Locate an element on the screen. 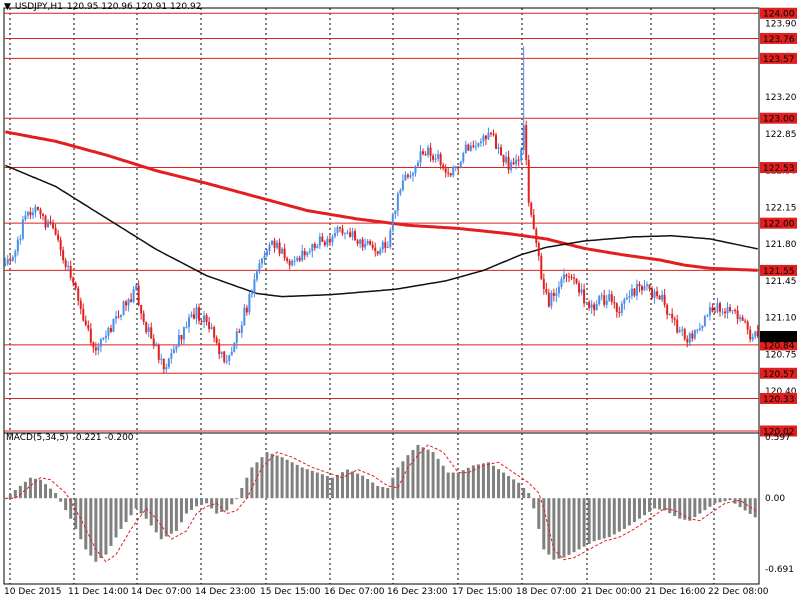 The height and width of the screenshot is (600, 800). macd-header: MACD(5,34,5) -0.221 -0.200 is located at coordinates (72, 438).